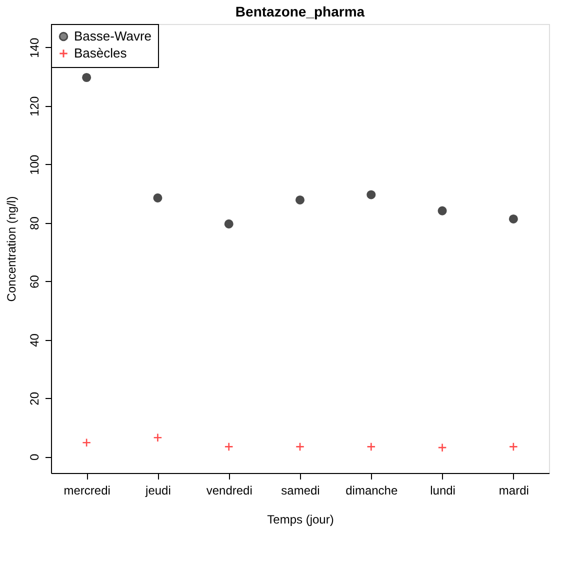 The height and width of the screenshot is (575, 581). What do you see at coordinates (157, 491) in the screenshot?
I see `x-tick-label: jeudi` at bounding box center [157, 491].